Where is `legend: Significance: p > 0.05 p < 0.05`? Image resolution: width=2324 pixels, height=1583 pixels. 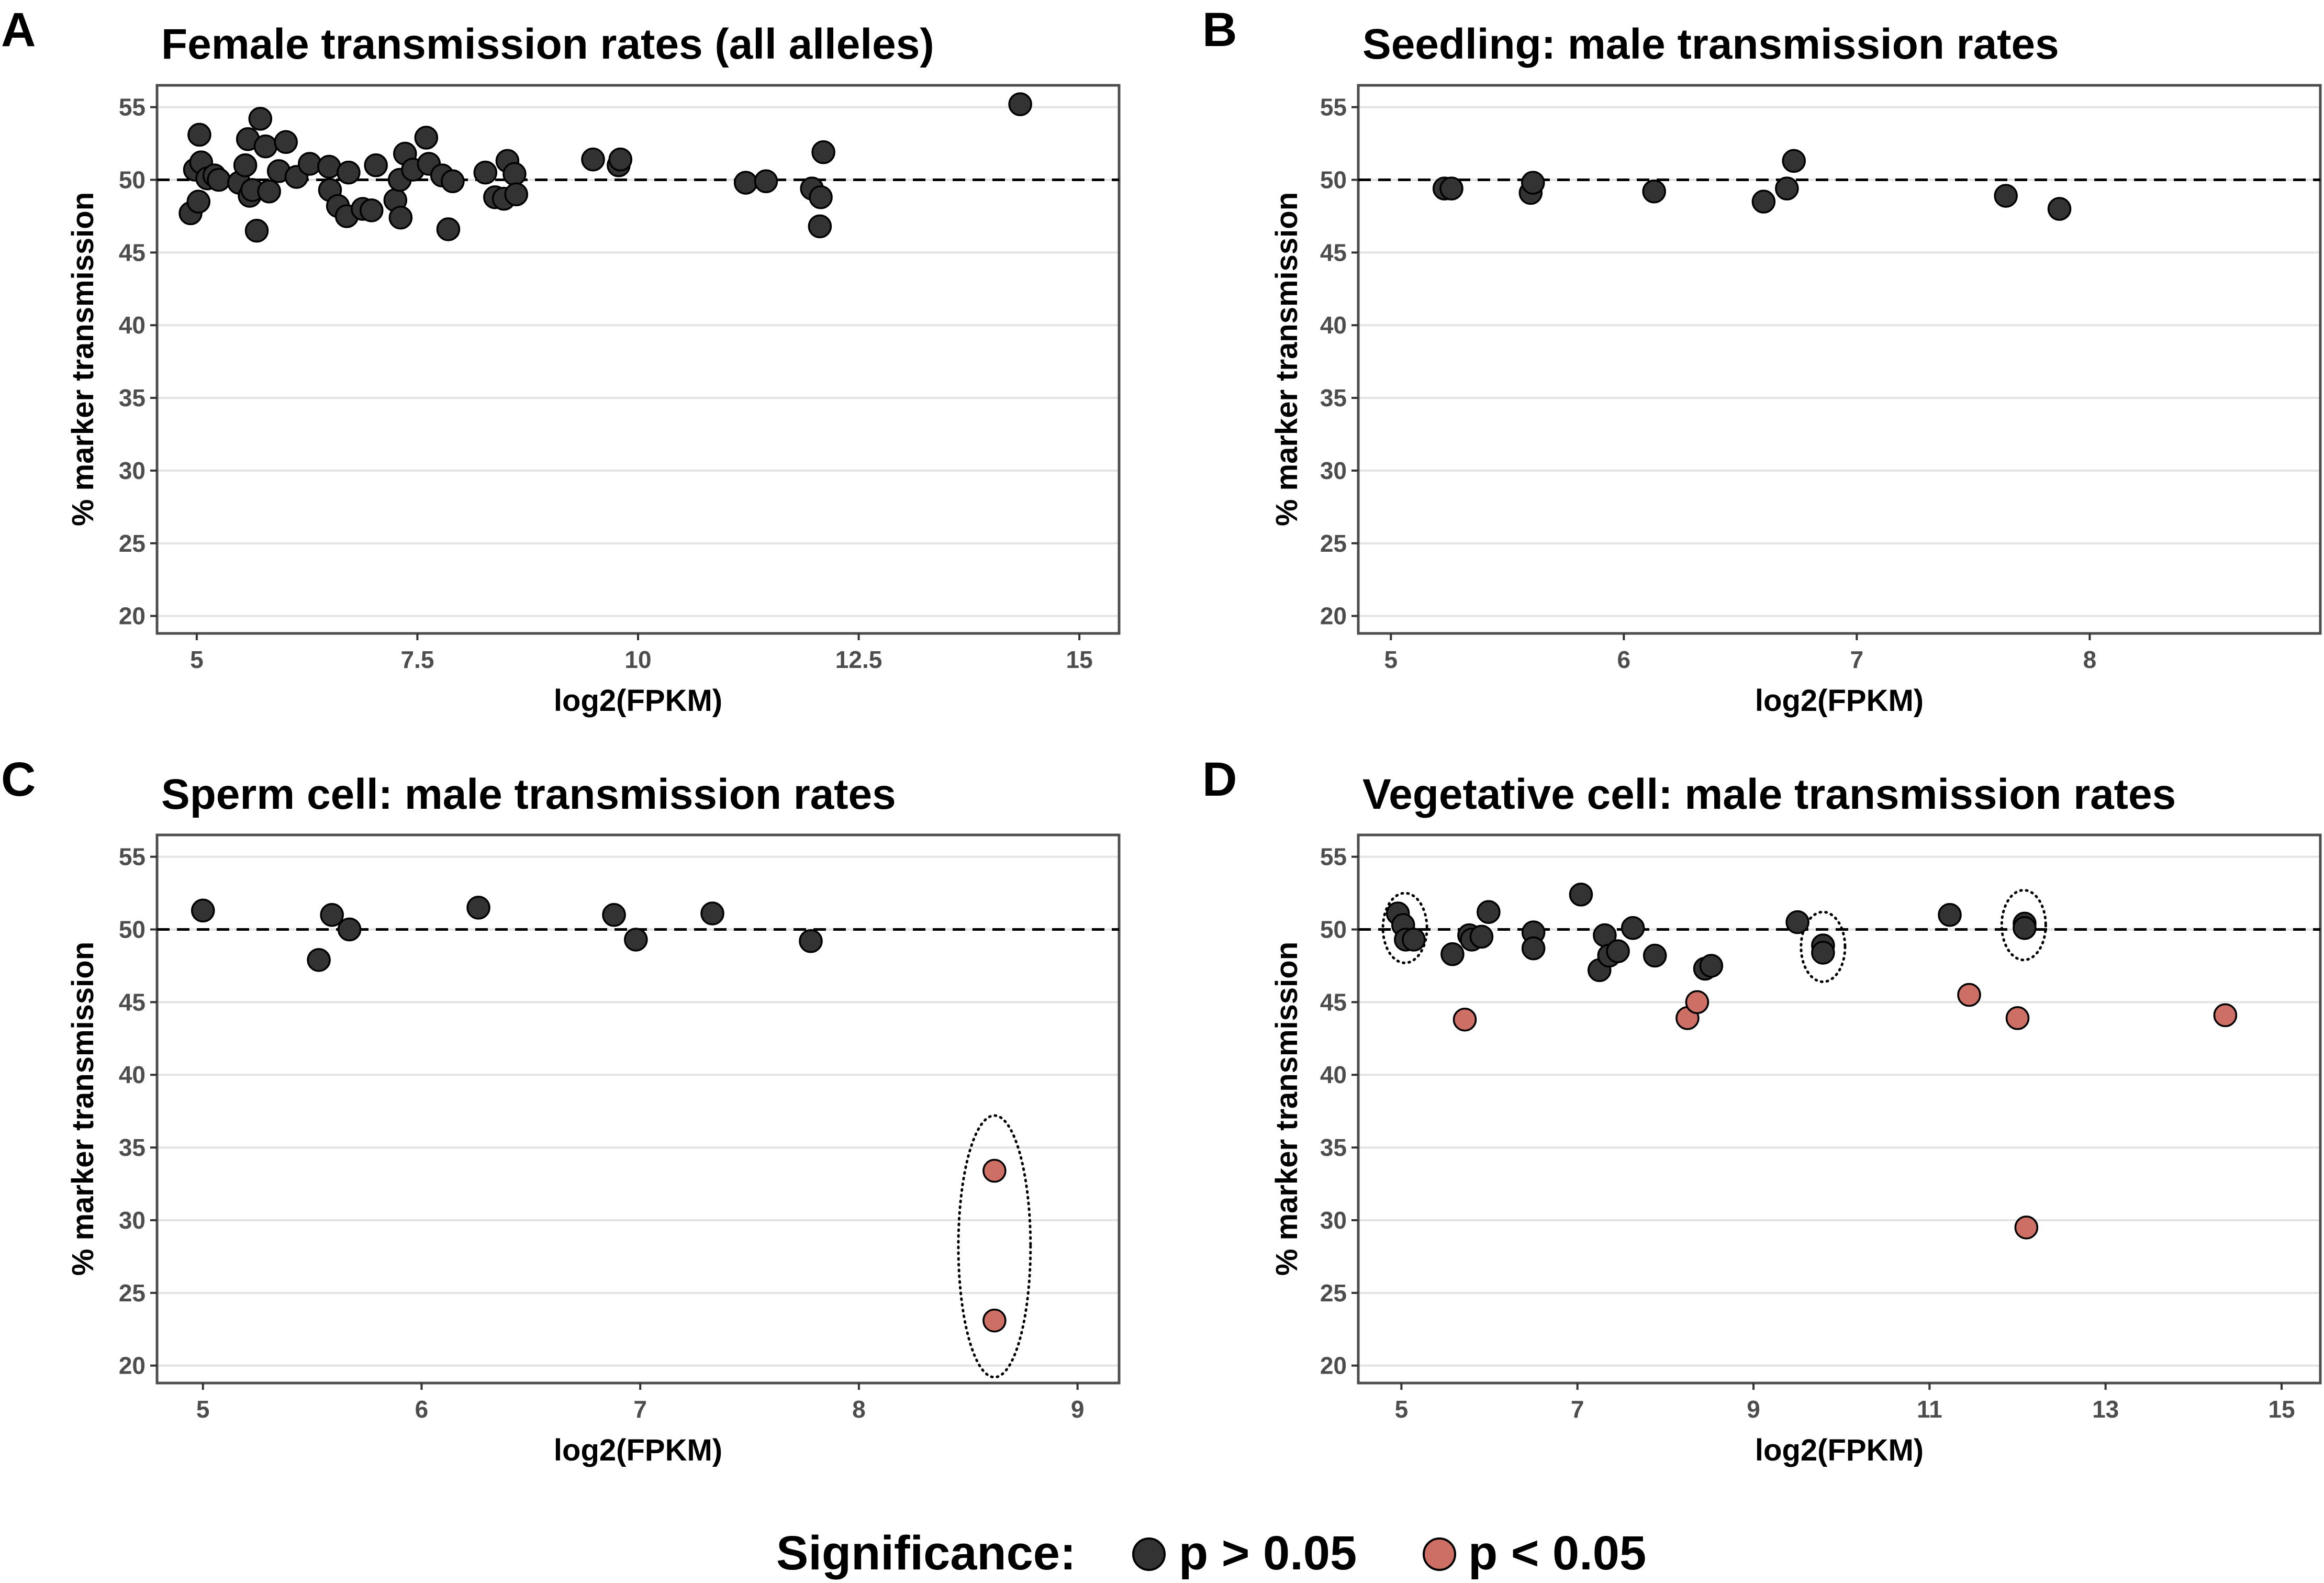 legend: Significance: p > 0.05 p < 0.05 is located at coordinates (1211, 1553).